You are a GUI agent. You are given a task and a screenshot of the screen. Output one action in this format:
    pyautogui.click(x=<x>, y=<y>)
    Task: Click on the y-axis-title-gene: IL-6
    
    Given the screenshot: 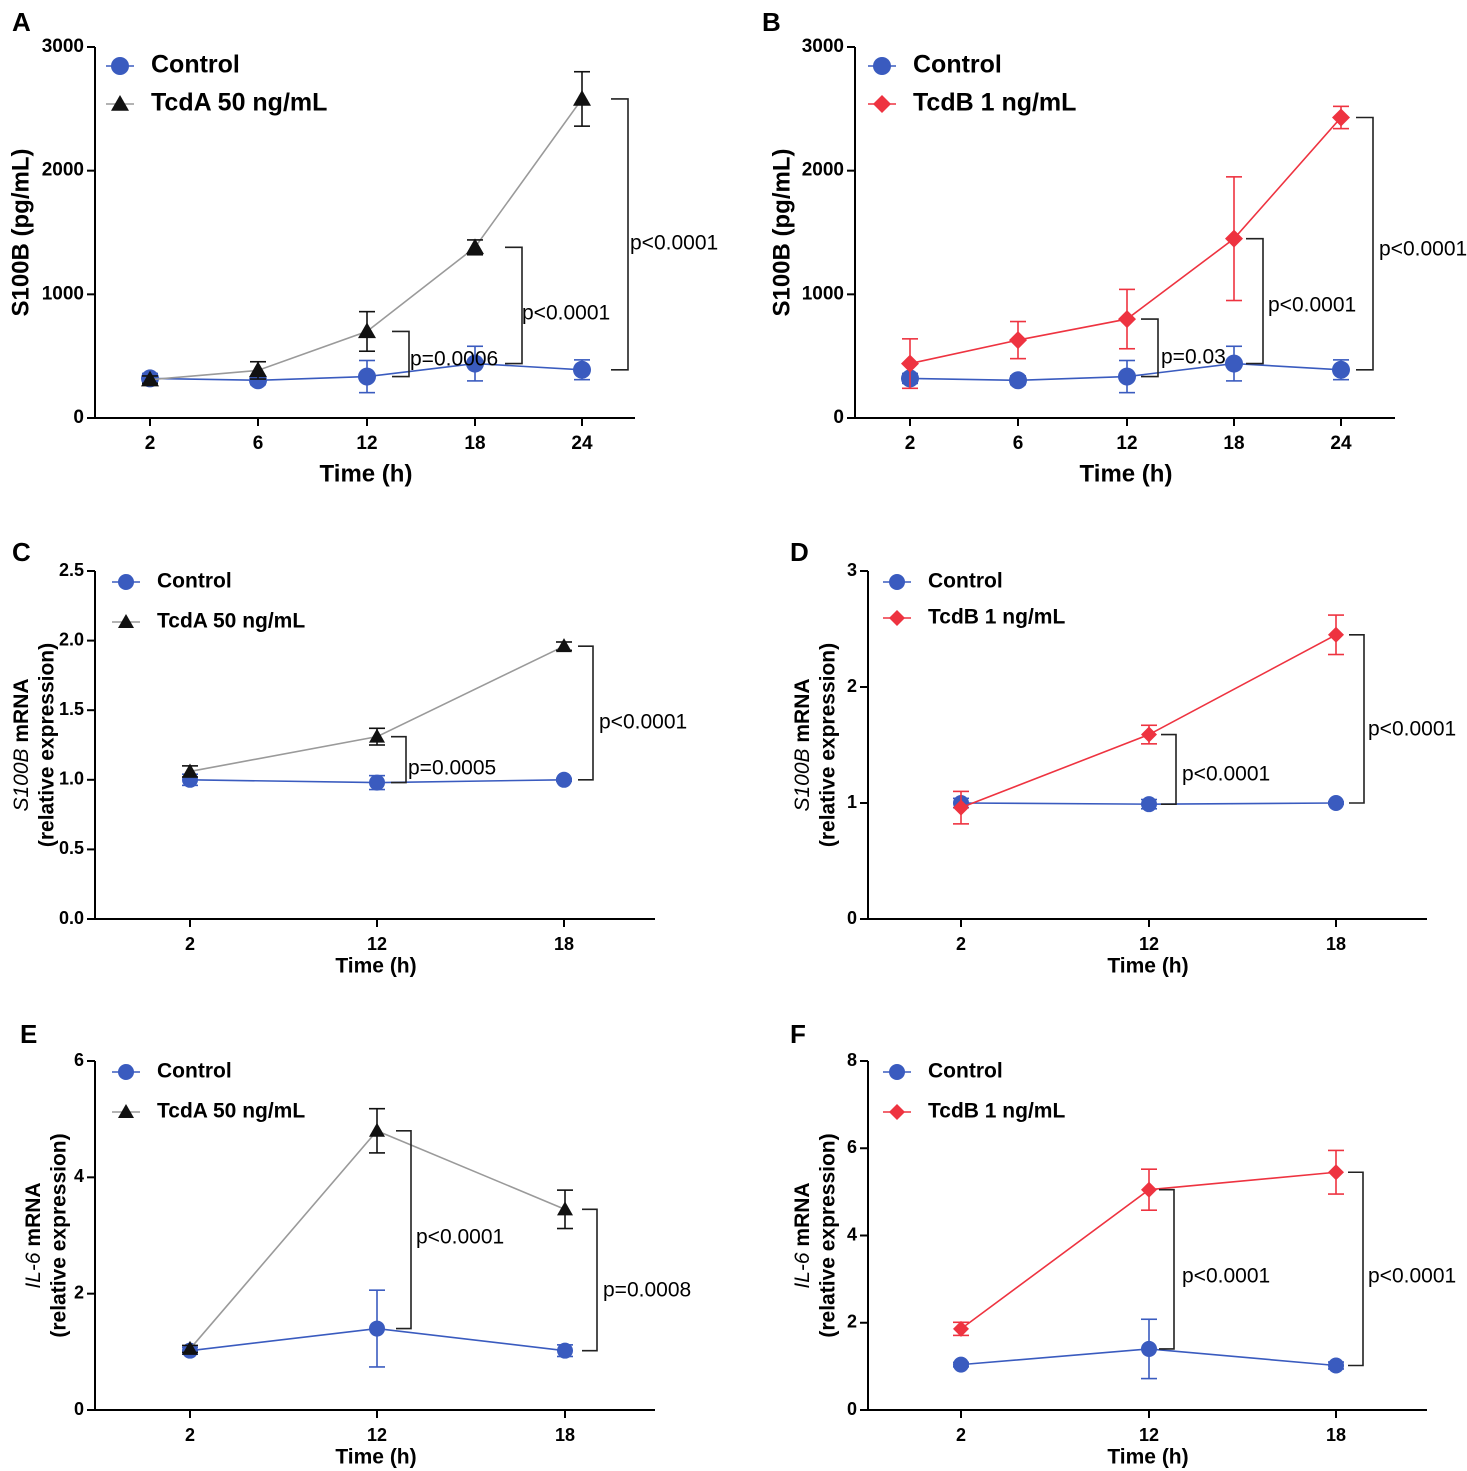 What is the action you would take?
    pyautogui.click(x=33, y=1268)
    